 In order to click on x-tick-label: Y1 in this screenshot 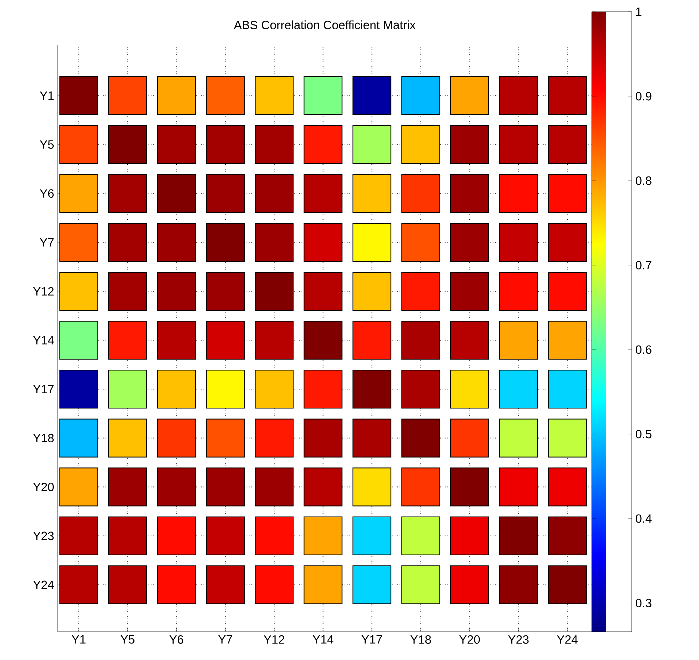, I will do `click(79, 640)`.